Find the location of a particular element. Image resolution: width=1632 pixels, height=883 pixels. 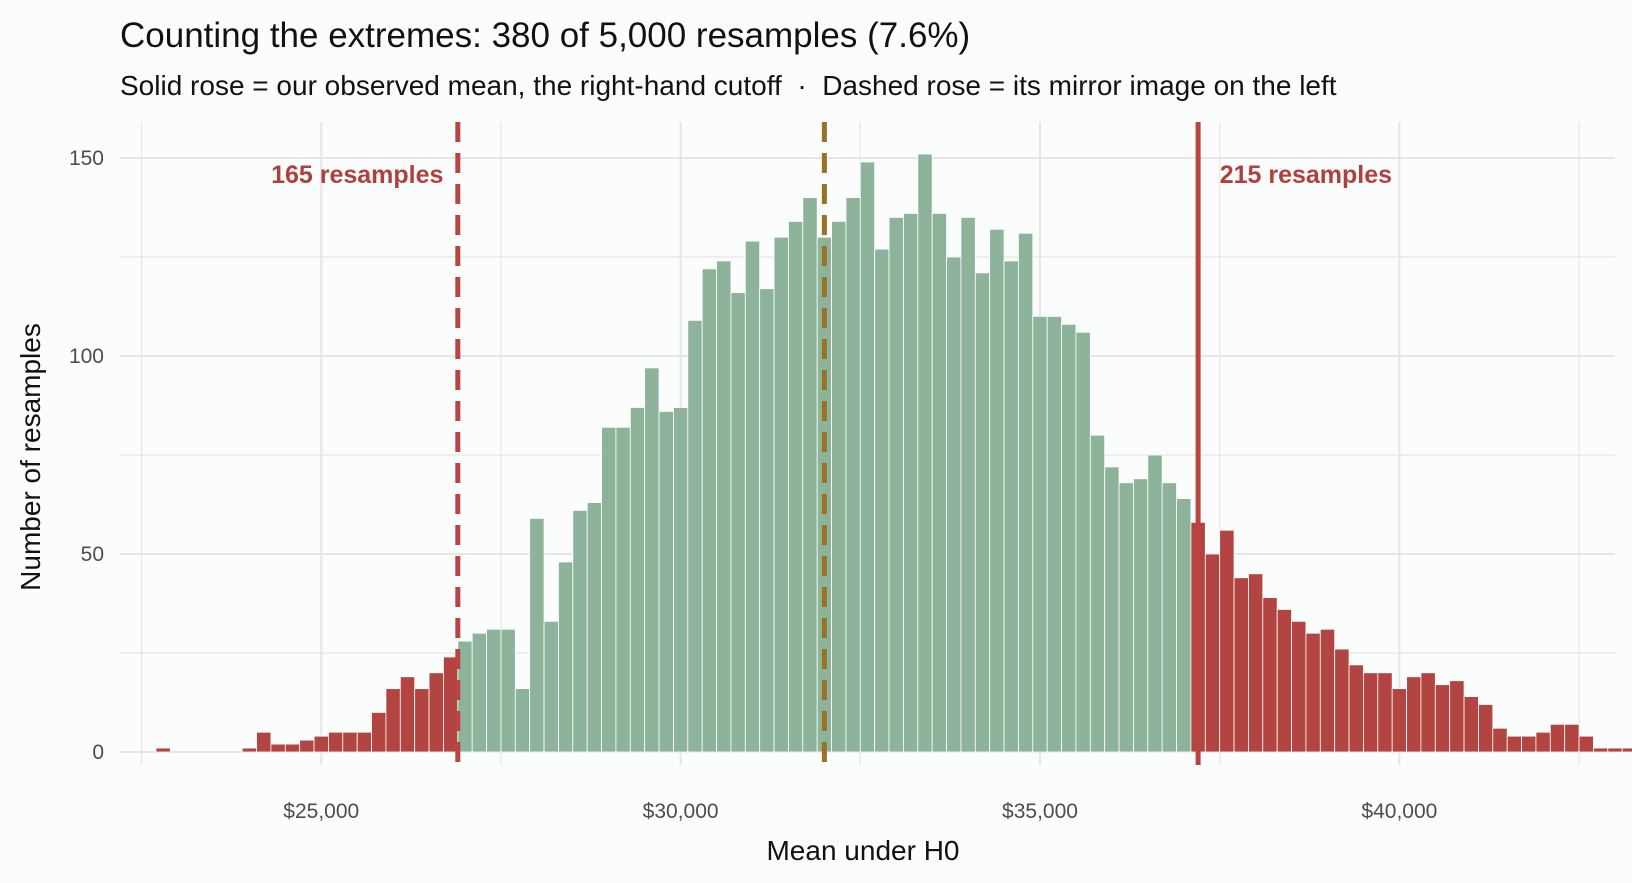

x-tick-label: $40,000 is located at coordinates (1399, 811).